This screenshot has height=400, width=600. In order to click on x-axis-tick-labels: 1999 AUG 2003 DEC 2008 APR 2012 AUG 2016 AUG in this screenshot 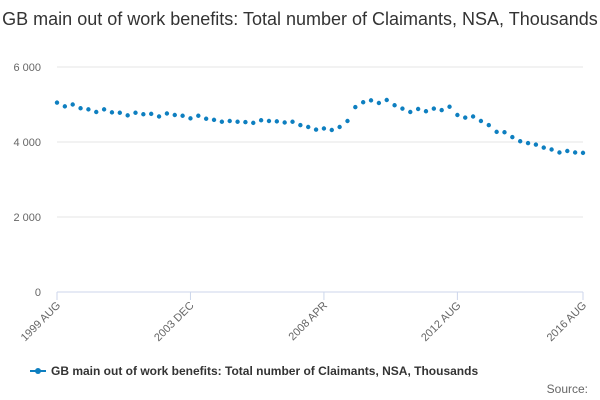, I will do `click(304, 322)`.